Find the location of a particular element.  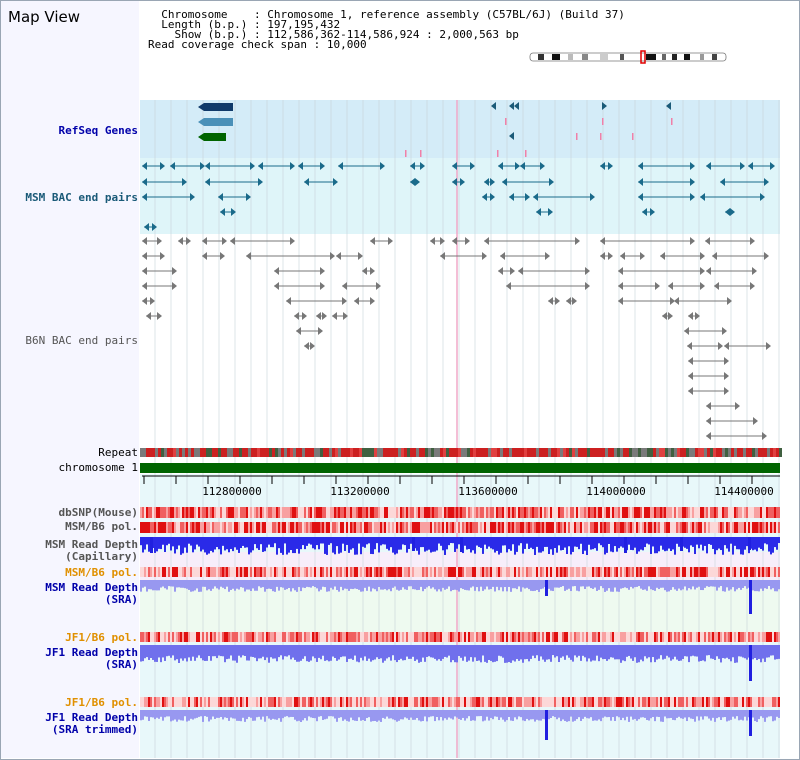

track-label-msm-depth-sra: MSM Read Depth is located at coordinates (91, 587).